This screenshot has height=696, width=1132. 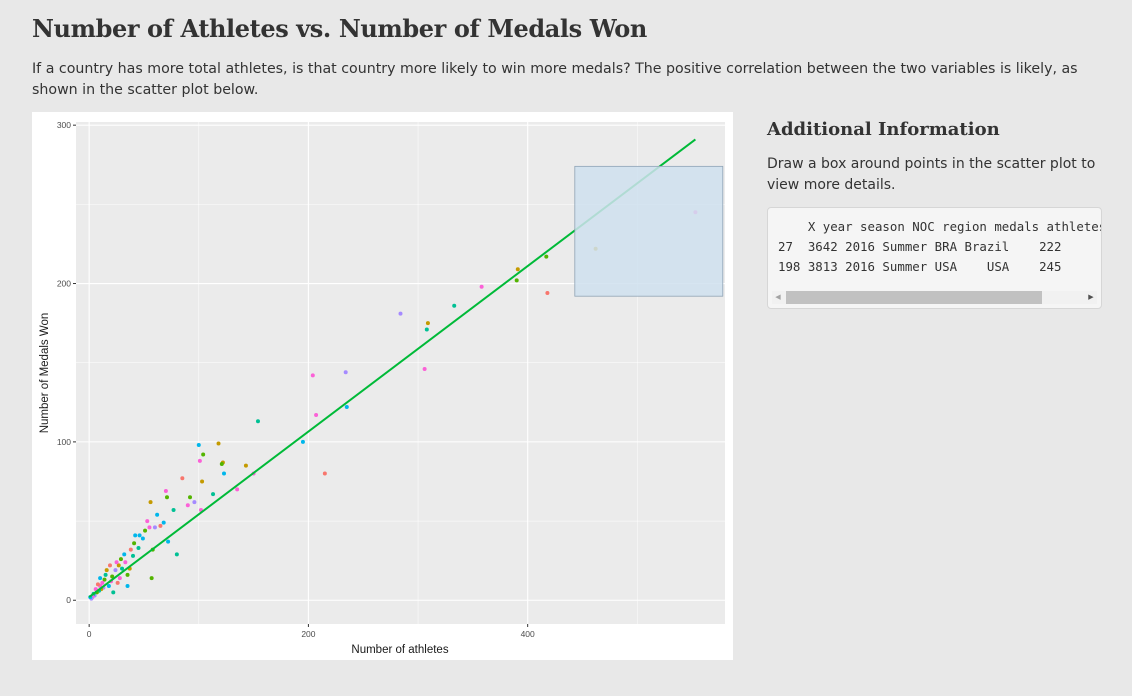 What do you see at coordinates (920, 246) in the screenshot?
I see `table-row: 27 3642 2016 Summer BRA Brazil 222` at bounding box center [920, 246].